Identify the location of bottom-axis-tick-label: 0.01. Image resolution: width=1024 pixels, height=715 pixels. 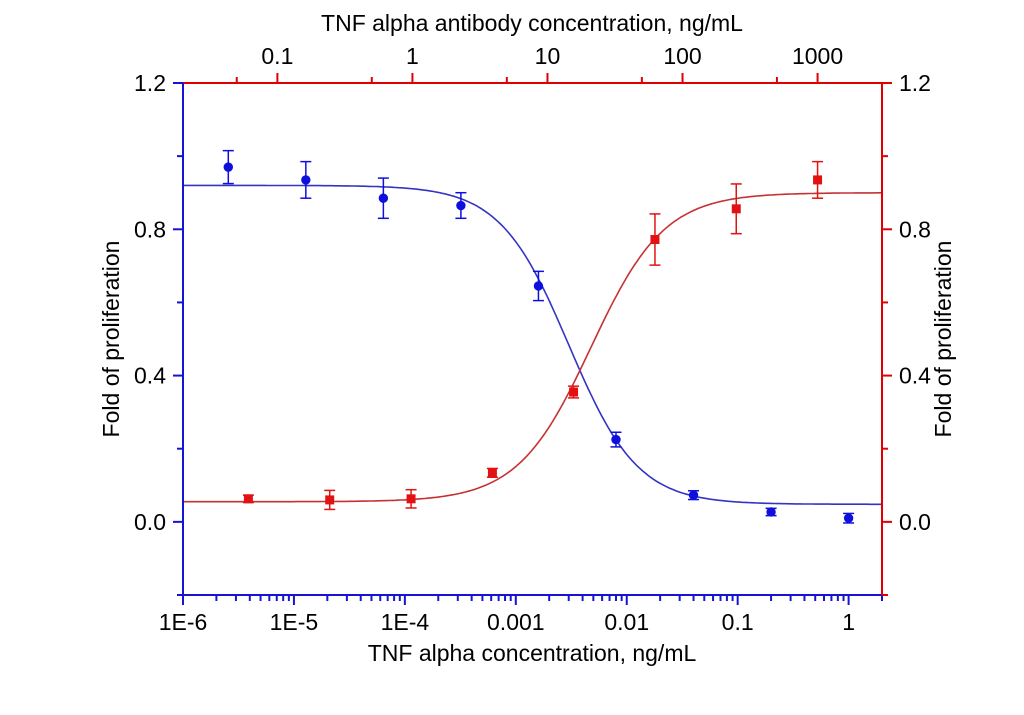
(626, 622).